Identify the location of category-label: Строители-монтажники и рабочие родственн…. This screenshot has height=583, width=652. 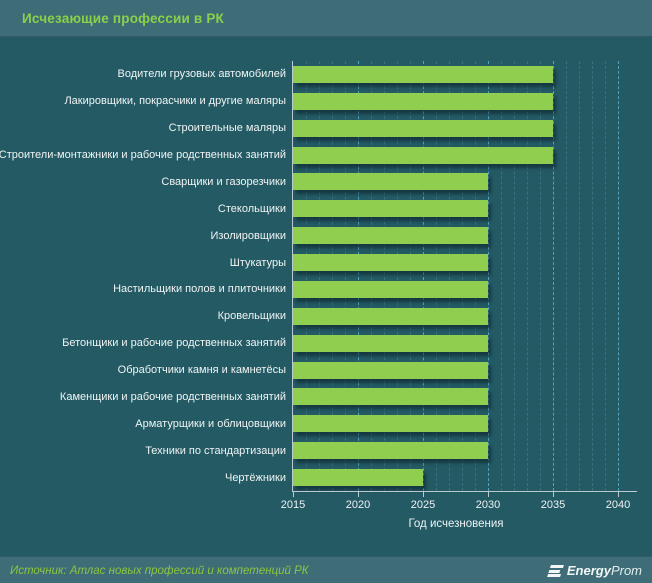
(143, 155).